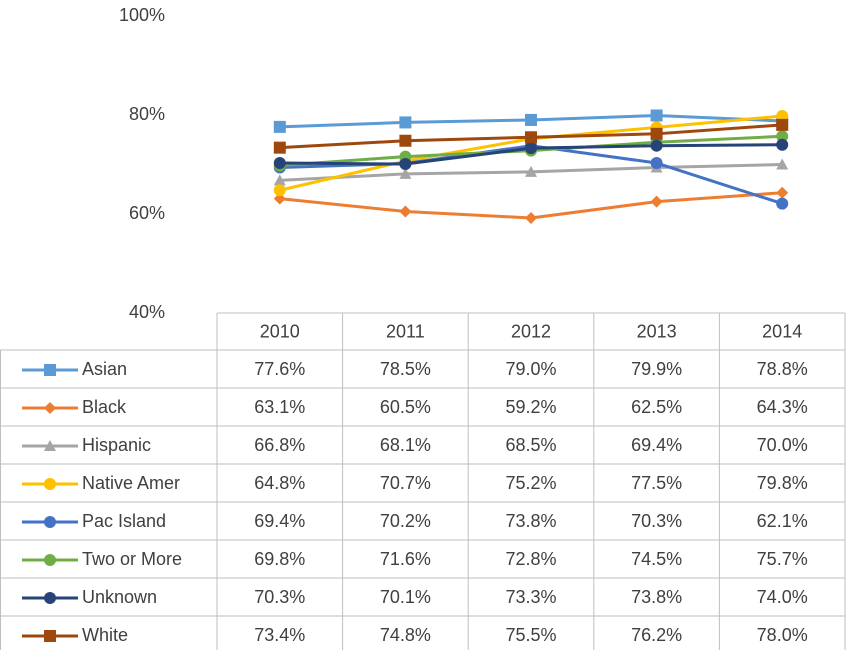 This screenshot has height=650, width=851. I want to click on legend-label: Pac Island, so click(124, 521).